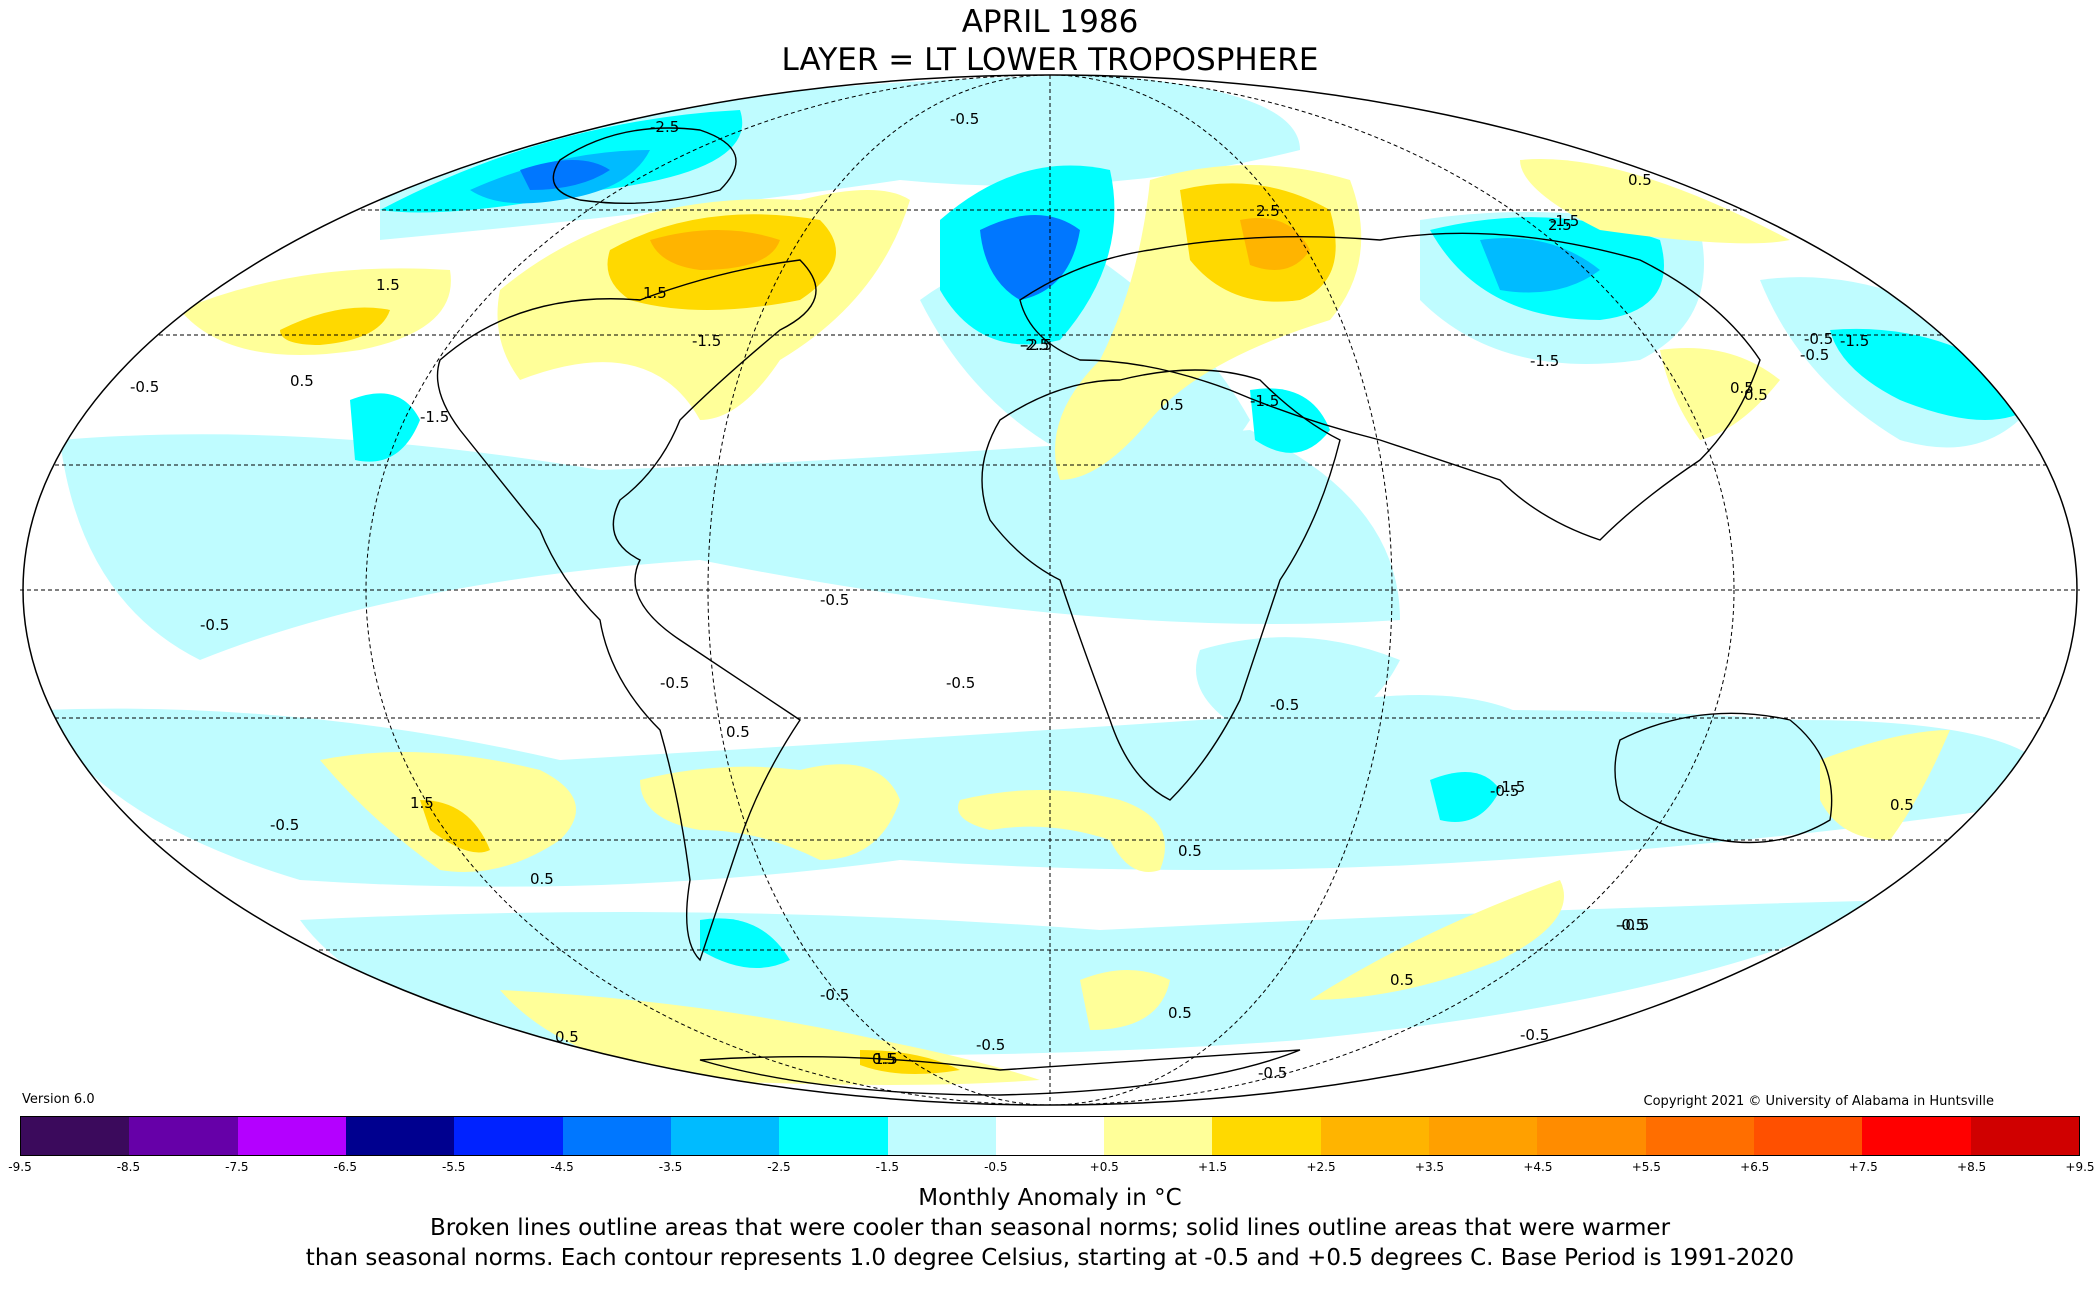 The width and height of the screenshot is (2100, 1300). What do you see at coordinates (237, 1167) in the screenshot?
I see `colorbar-tick-label: -7.5` at bounding box center [237, 1167].